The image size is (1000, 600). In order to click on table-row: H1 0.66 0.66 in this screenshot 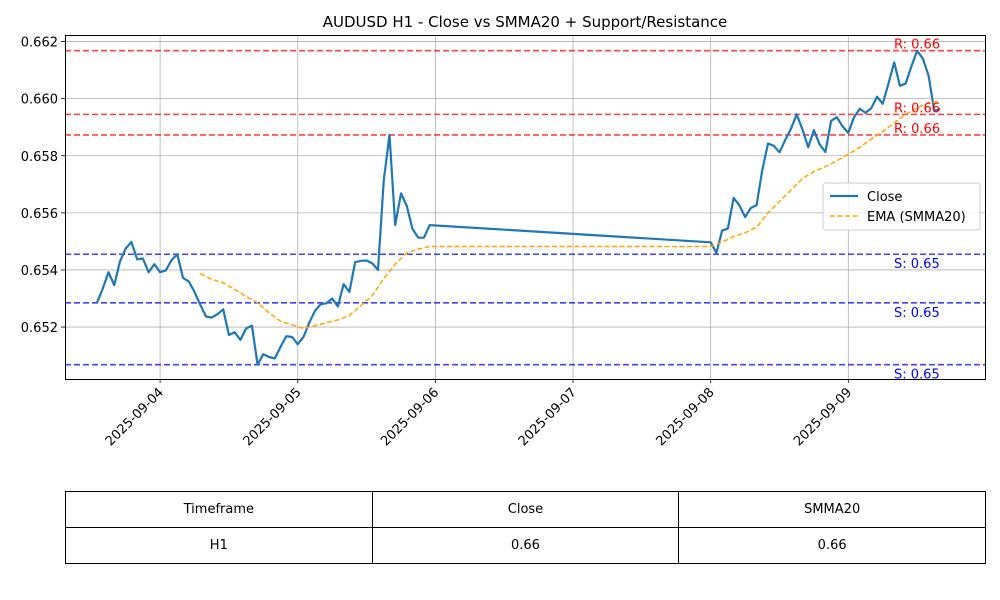, I will do `click(525, 545)`.